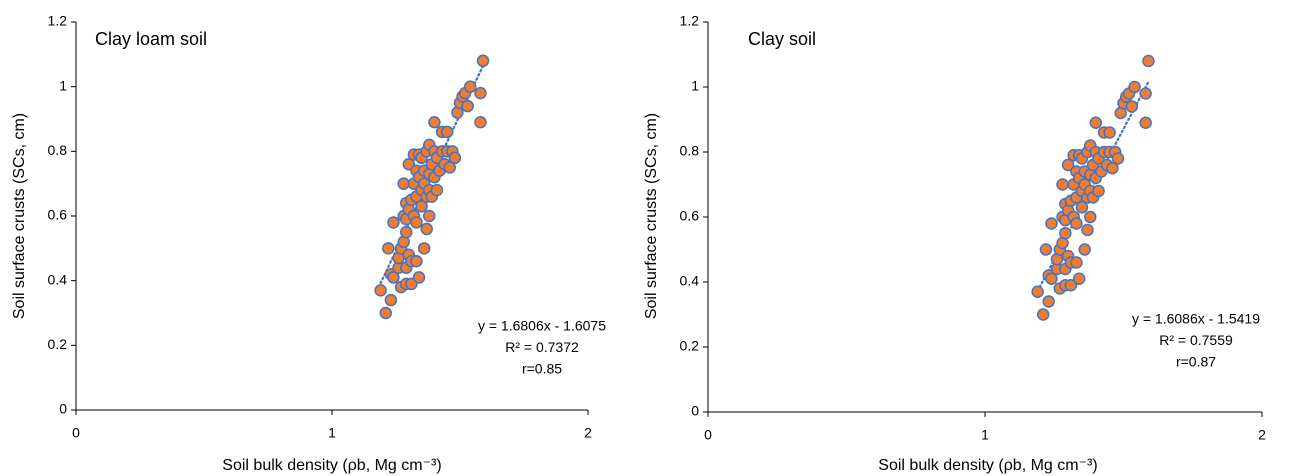  Describe the element at coordinates (782, 39) in the screenshot. I see `chart-title: Clay soil` at that location.